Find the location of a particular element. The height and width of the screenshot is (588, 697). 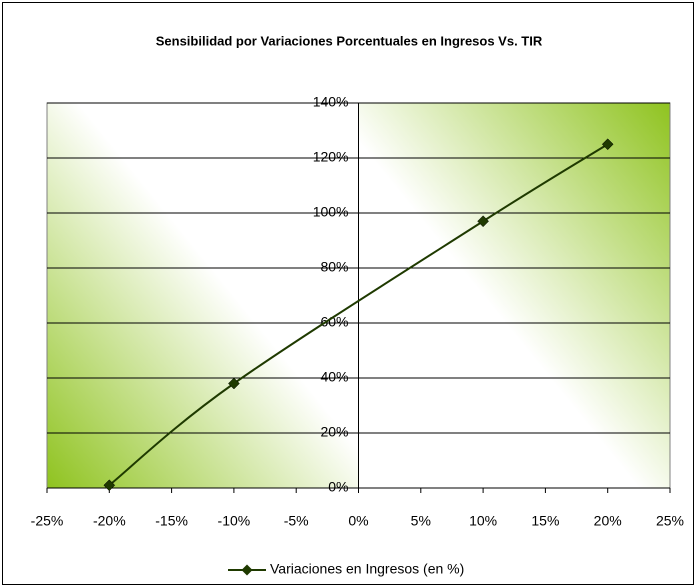

y-tick-label: 120% is located at coordinates (331, 157).